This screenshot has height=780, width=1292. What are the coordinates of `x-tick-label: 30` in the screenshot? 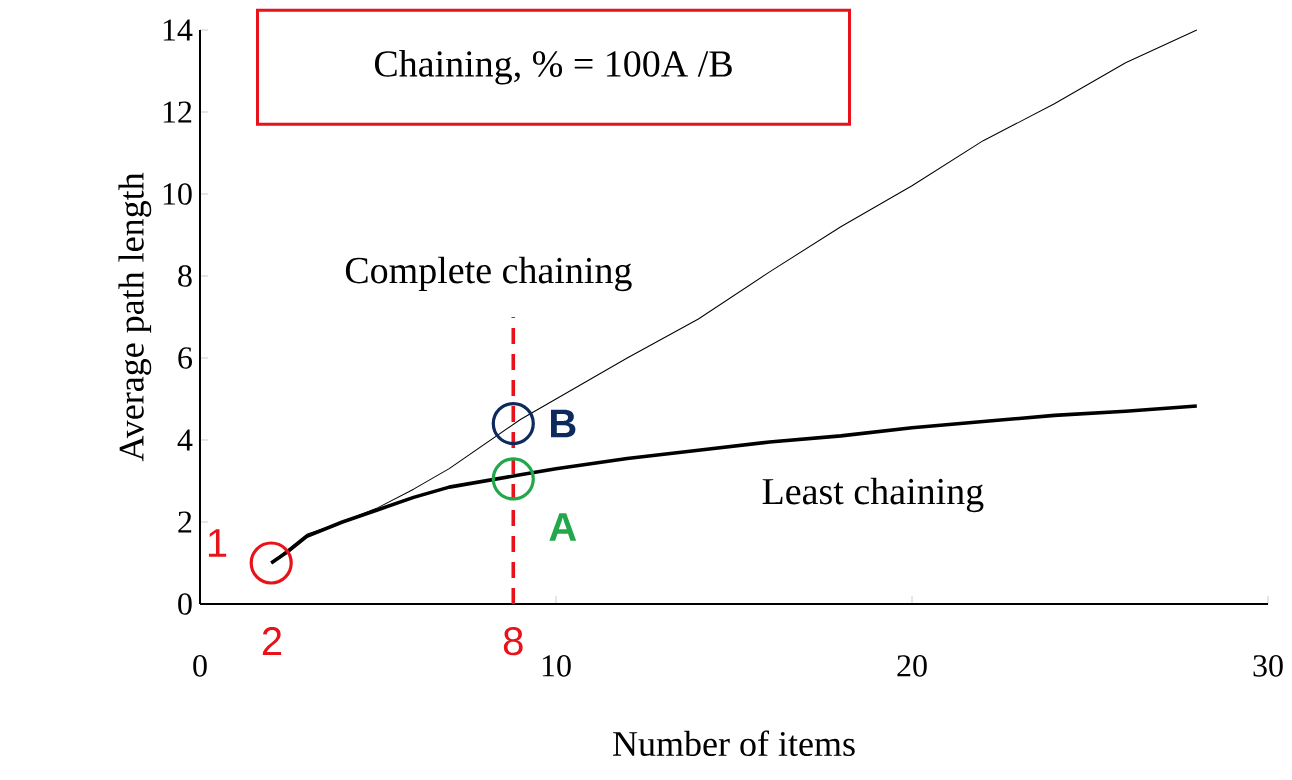 It's located at (1268, 666).